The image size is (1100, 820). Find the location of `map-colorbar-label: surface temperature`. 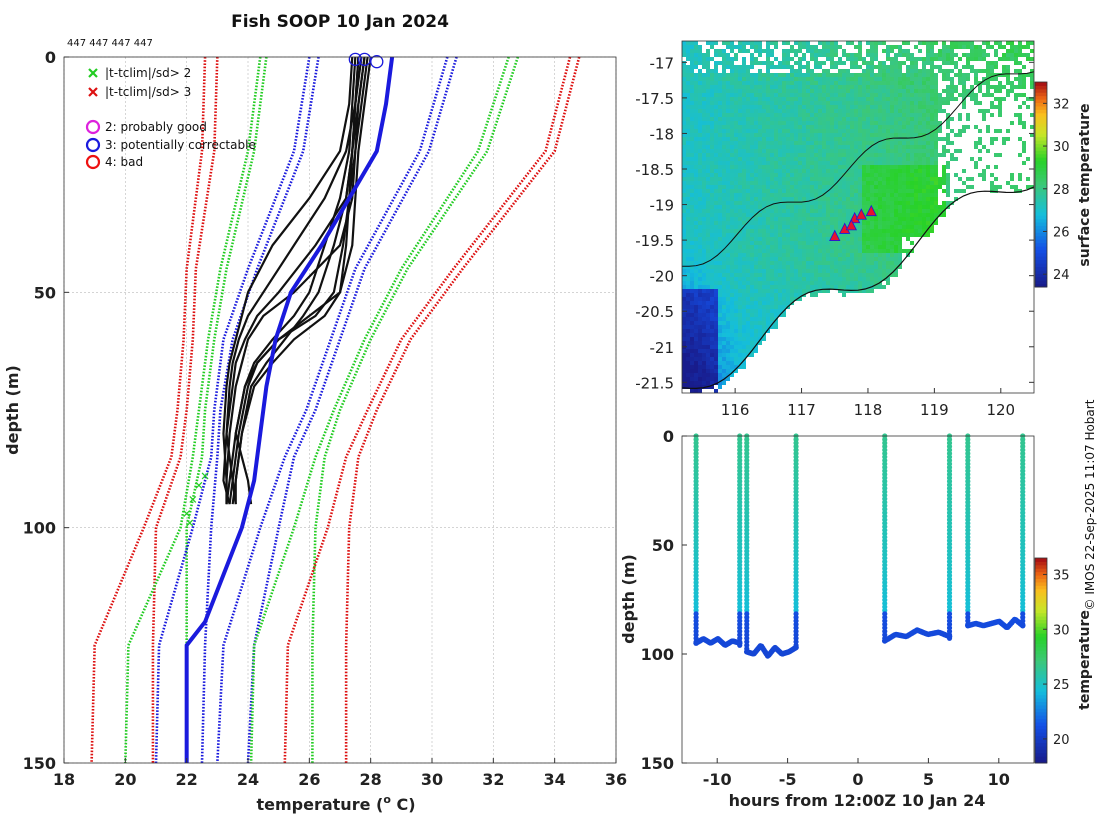

map-colorbar-label: surface temperature is located at coordinates (1085, 184).